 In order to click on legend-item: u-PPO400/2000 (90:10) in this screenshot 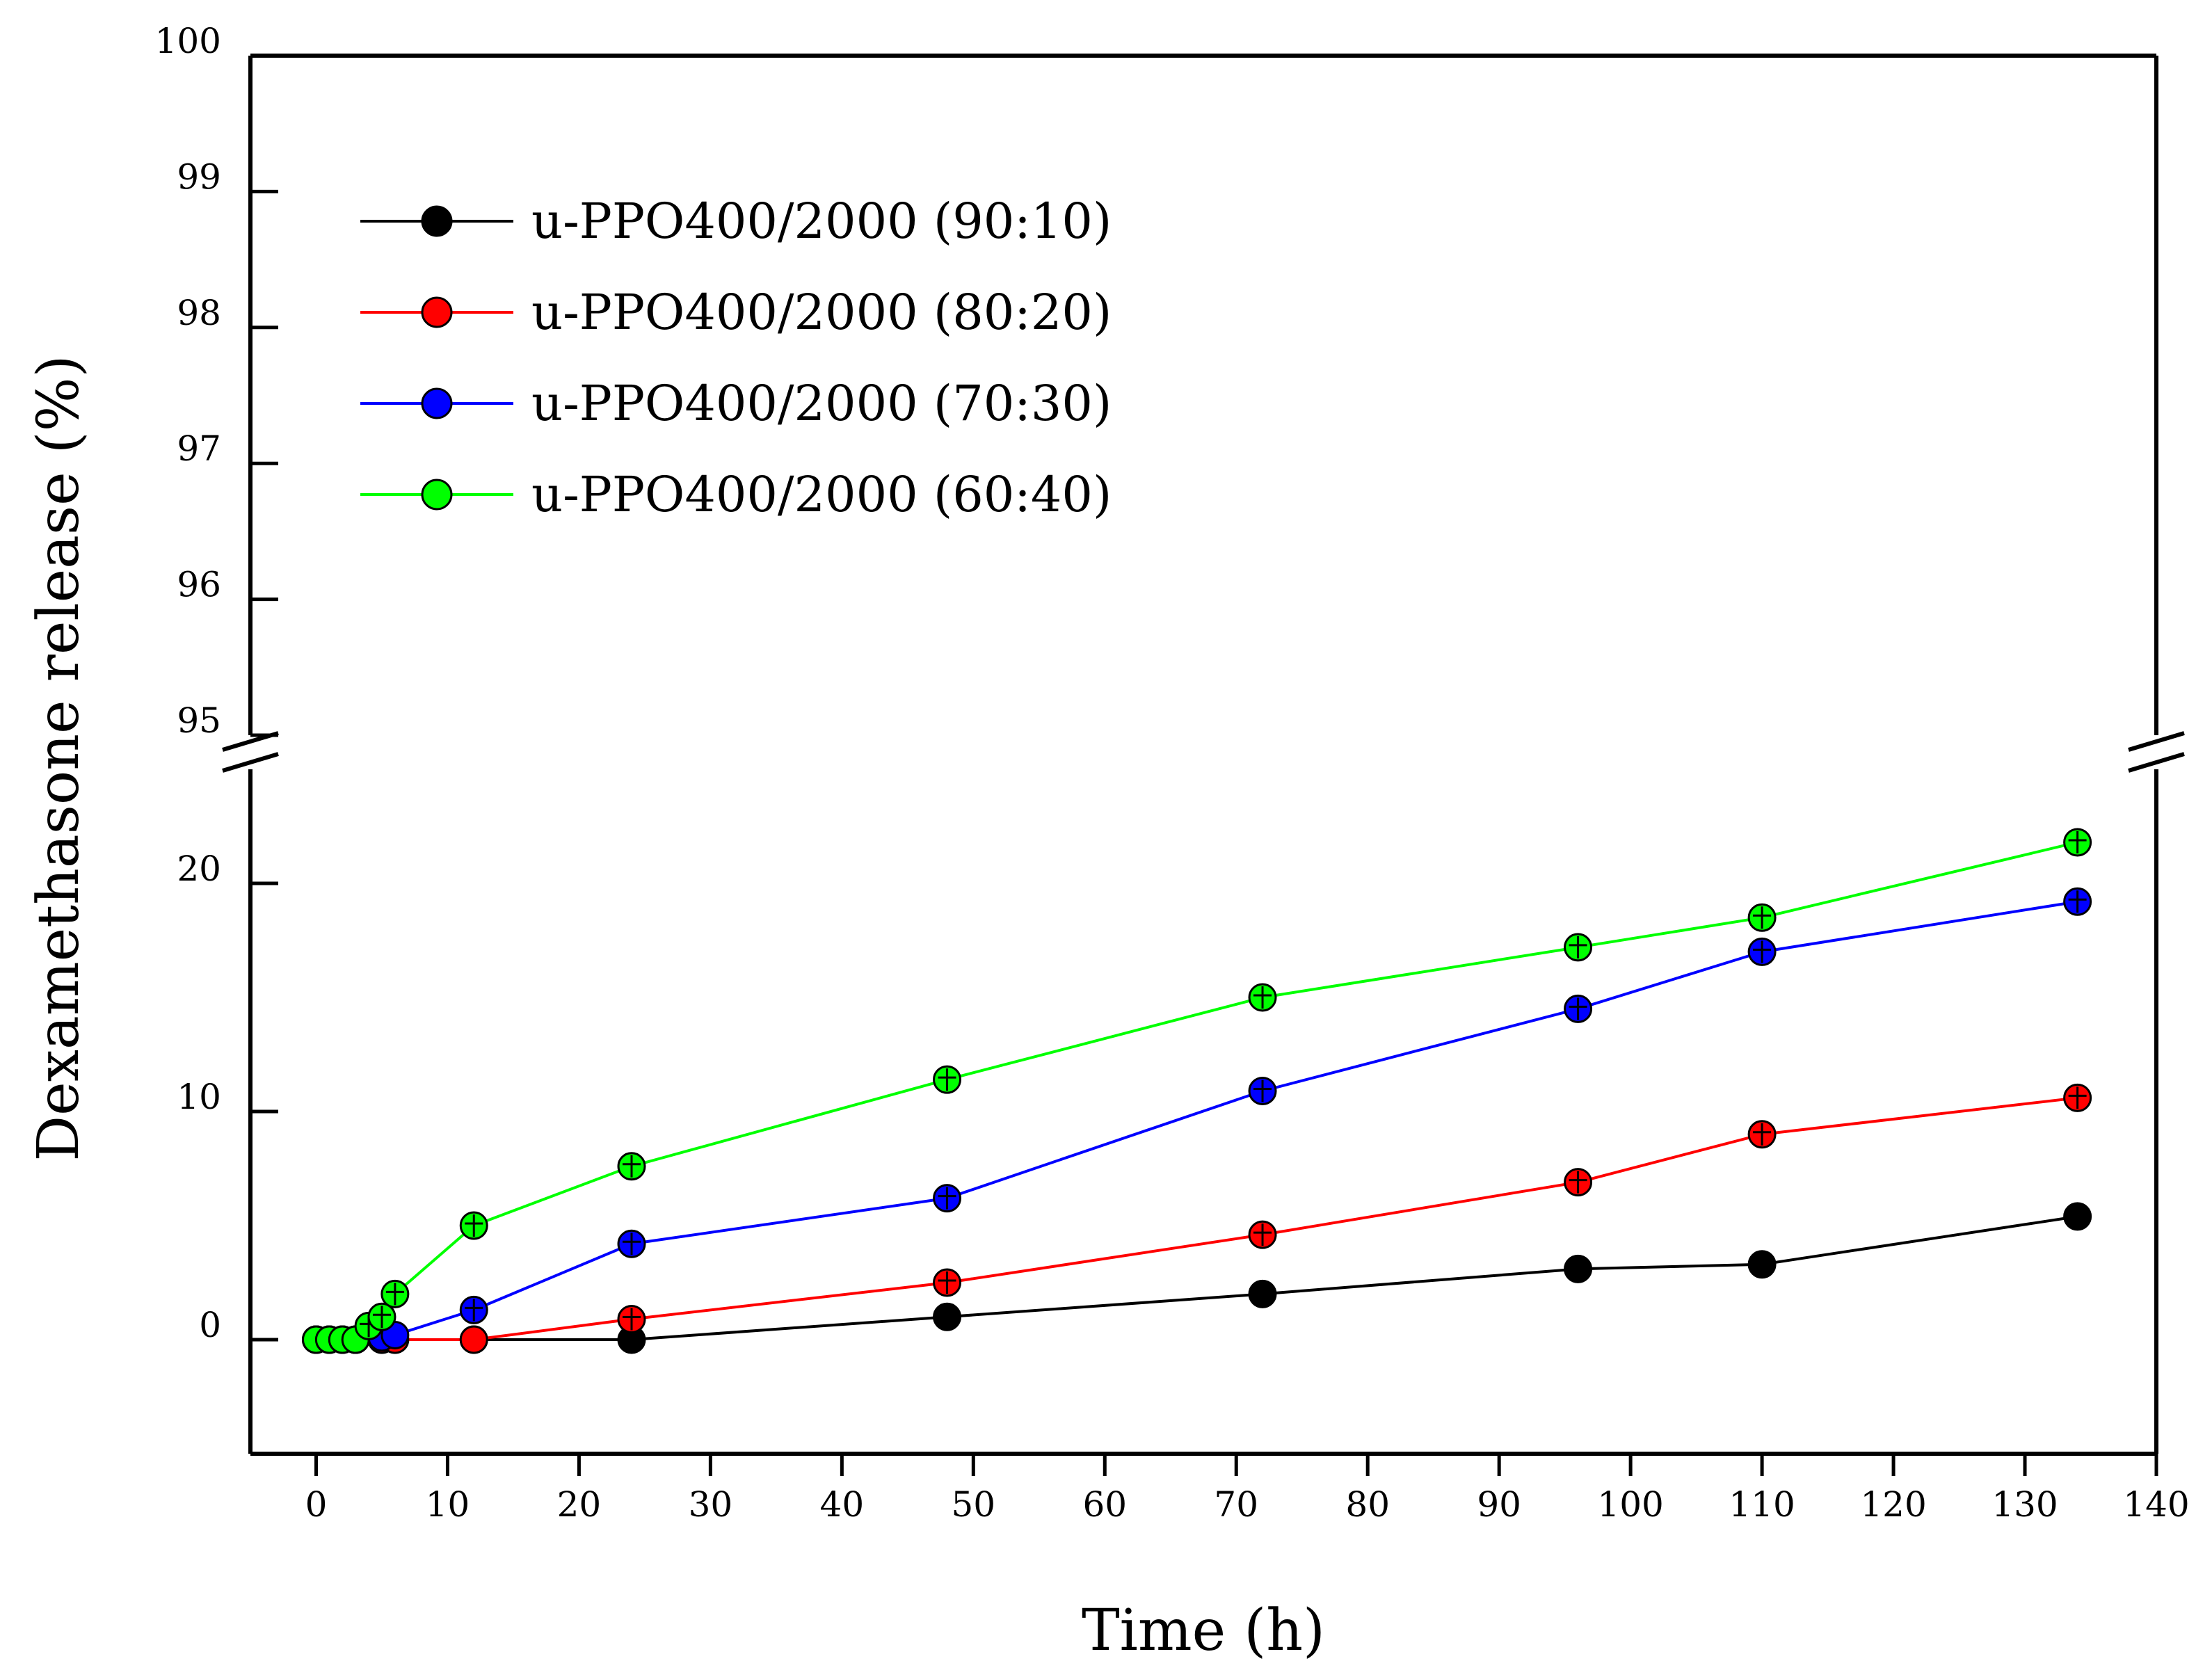, I will do `click(736, 221)`.